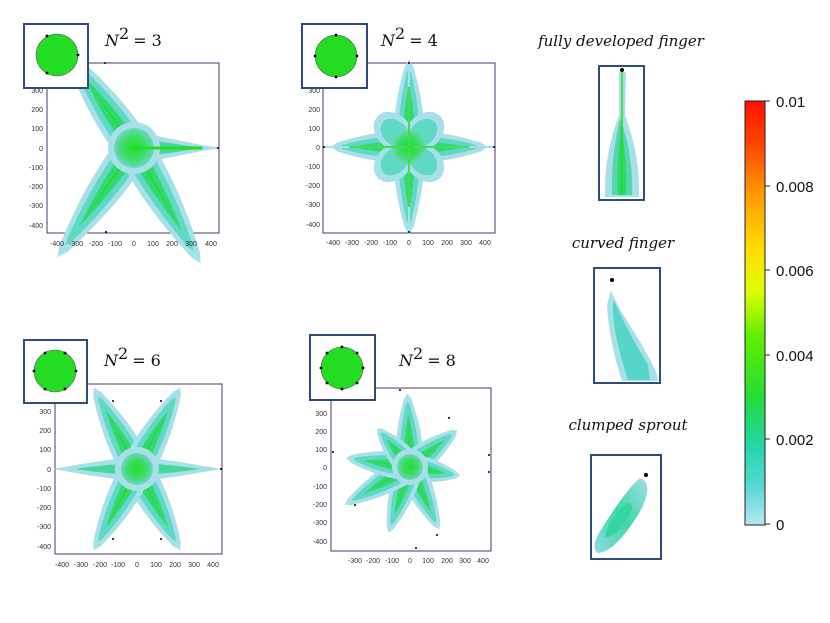 The height and width of the screenshot is (623, 830). Describe the element at coordinates (56, 56) in the screenshot. I see `inset-n3` at that location.